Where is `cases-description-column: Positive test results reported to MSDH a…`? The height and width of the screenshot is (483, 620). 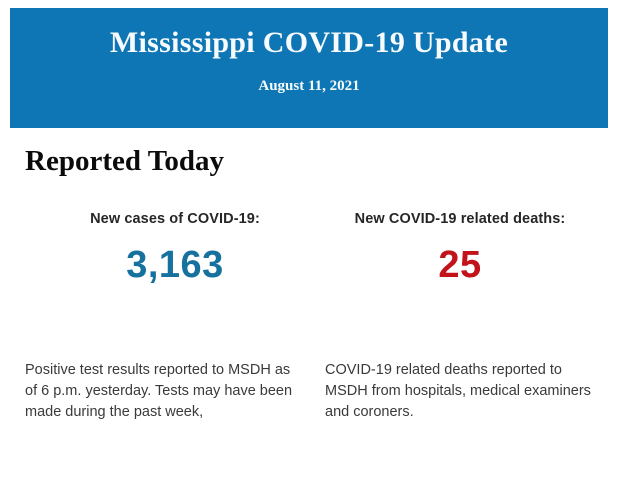
cases-description-column: Positive test results reported to MSDH a… is located at coordinates (175, 391).